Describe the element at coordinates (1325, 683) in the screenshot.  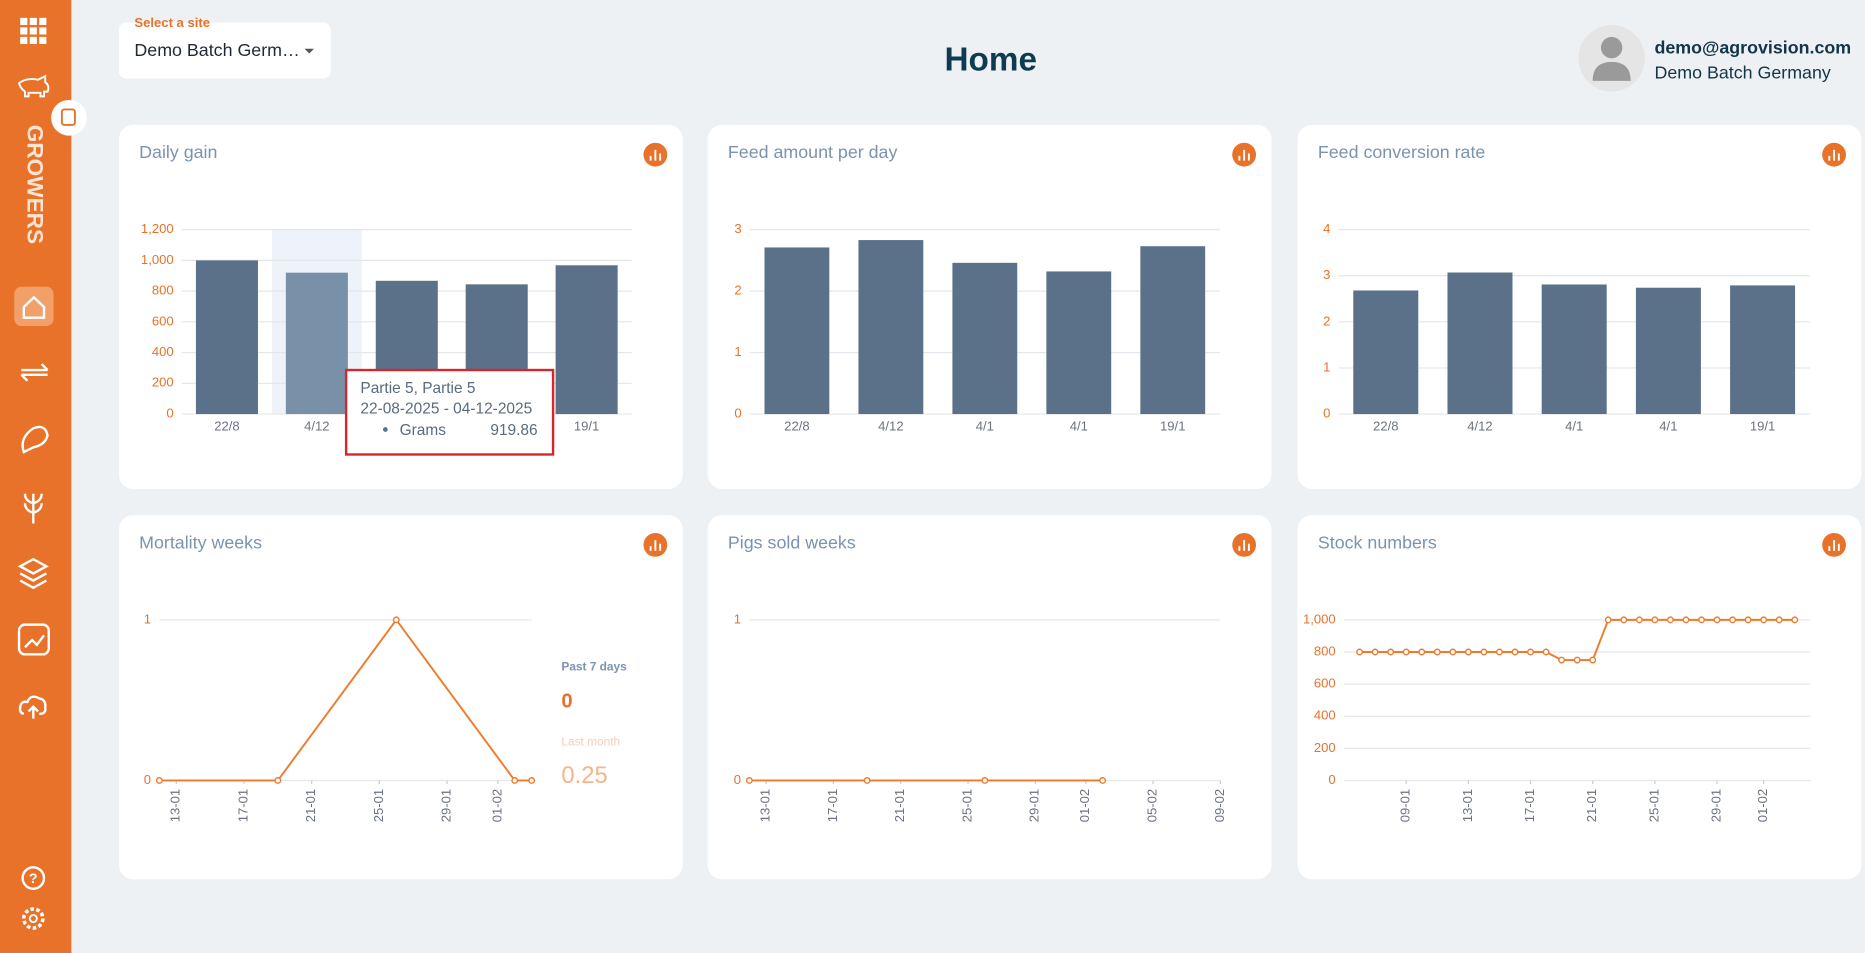
I see `y-tick-label: 600` at that location.